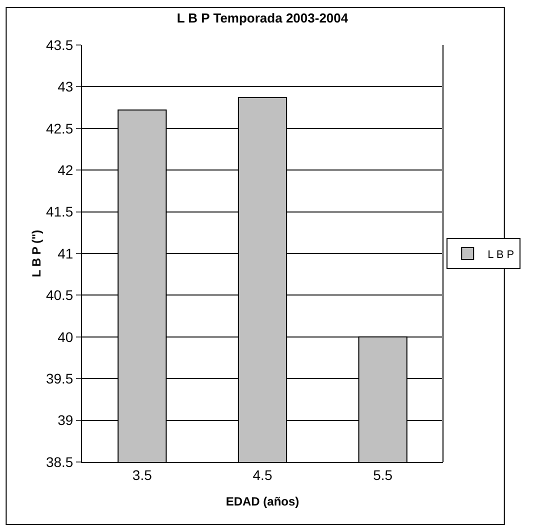 This screenshot has width=533, height=528. Describe the element at coordinates (66, 336) in the screenshot. I see `y-tick-label: 40` at that location.